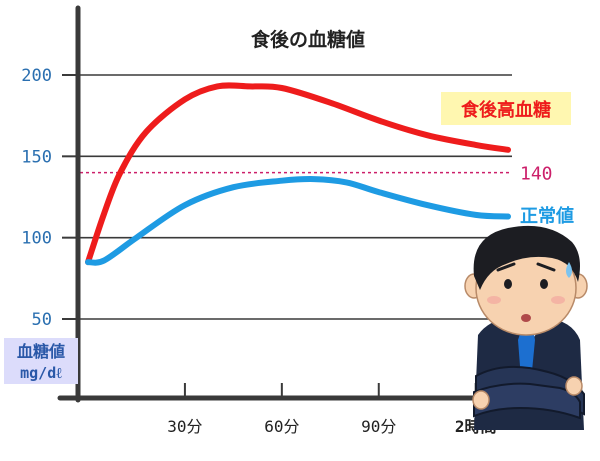  Describe the element at coordinates (547, 216) in the screenshot. I see `series-label-normal: 正常値` at that location.